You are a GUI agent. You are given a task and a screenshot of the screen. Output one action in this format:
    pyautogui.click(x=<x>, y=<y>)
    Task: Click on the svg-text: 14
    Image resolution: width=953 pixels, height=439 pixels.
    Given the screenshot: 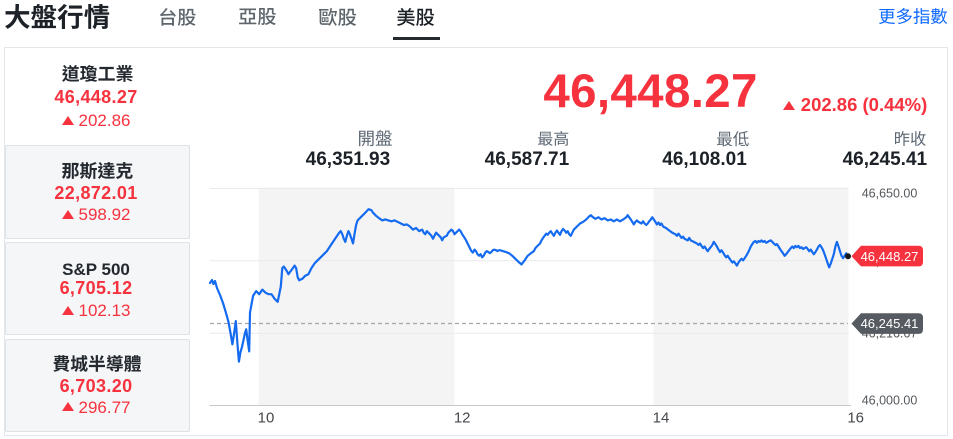 What is the action you would take?
    pyautogui.click(x=661, y=418)
    